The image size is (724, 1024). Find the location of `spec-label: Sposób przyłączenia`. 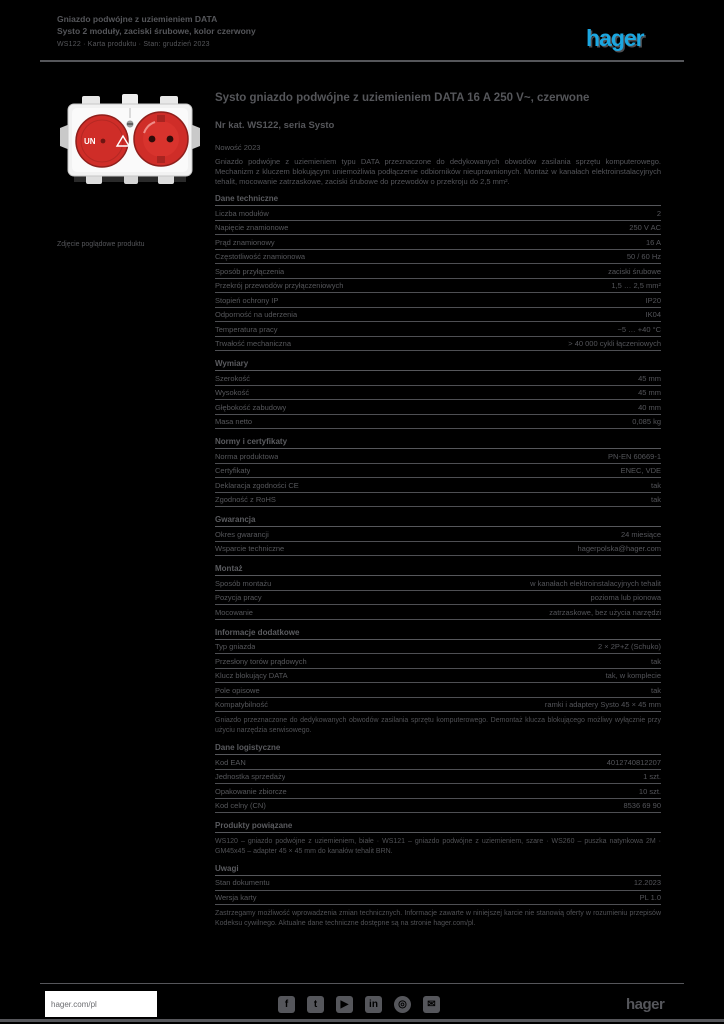

spec-label: Sposób przyłączenia is located at coordinates (250, 271).